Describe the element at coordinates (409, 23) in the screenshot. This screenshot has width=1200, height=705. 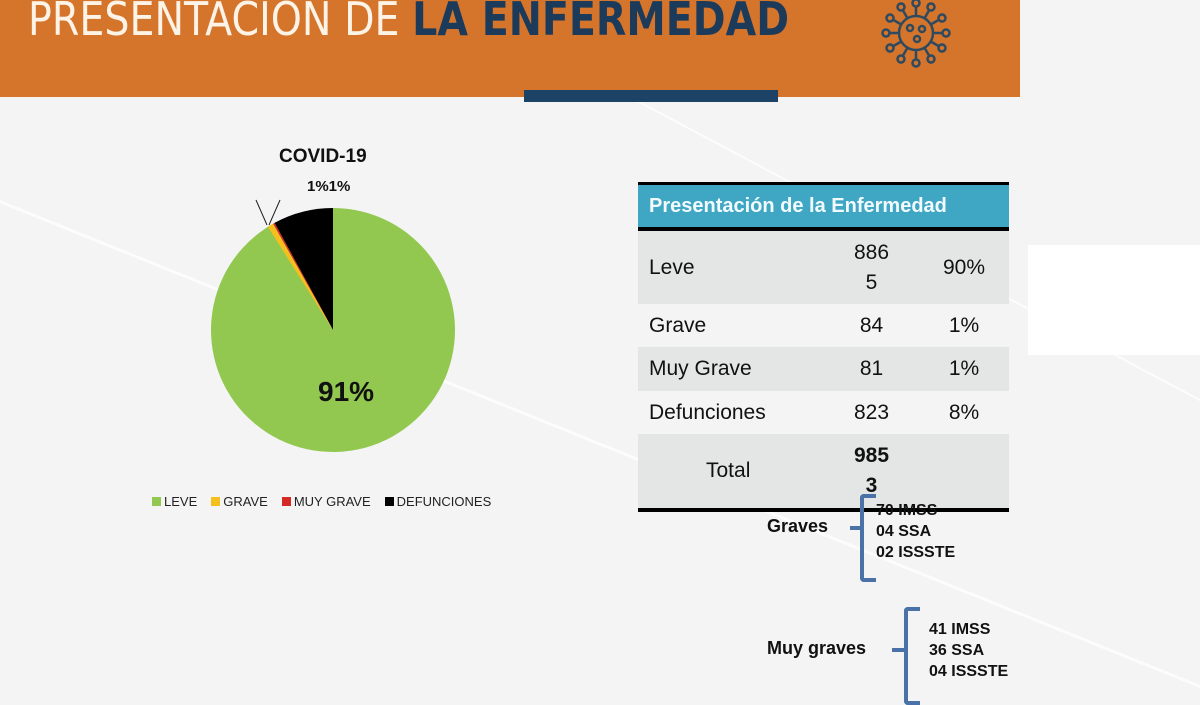
I see `slide-title: PRESENTACION DE LA ENFERMEDAD` at that location.